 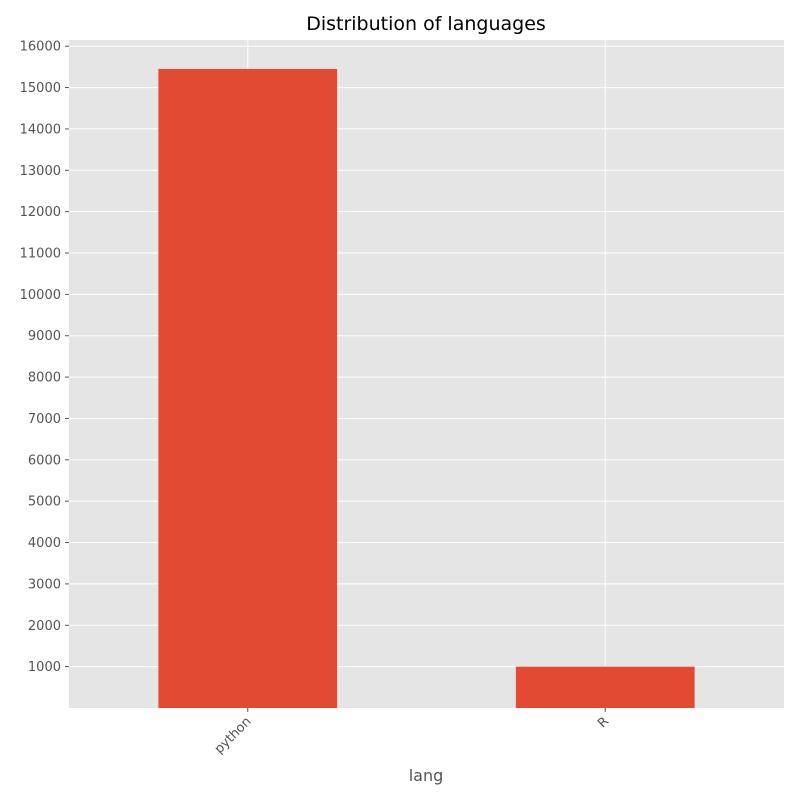 I want to click on y-tick-label: 8000, so click(x=44, y=378).